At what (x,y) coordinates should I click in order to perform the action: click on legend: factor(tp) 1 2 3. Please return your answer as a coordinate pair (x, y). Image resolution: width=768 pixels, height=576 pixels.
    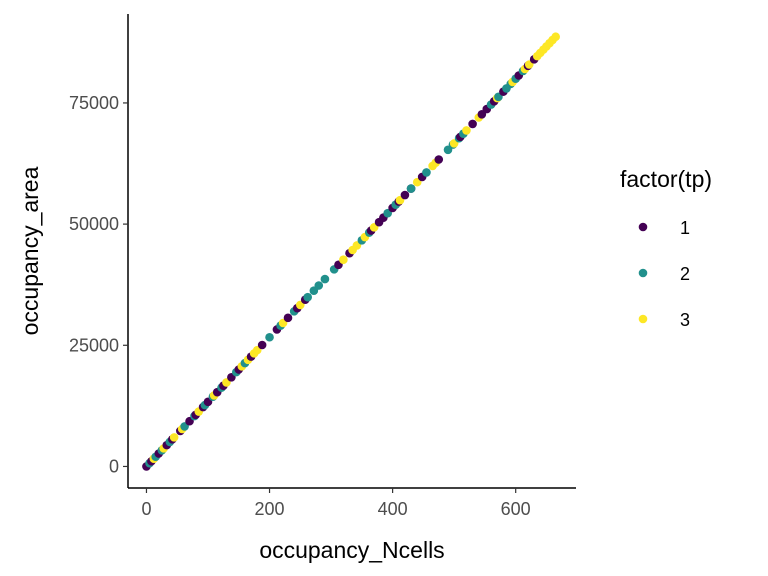
    Looking at the image, I should click on (666, 248).